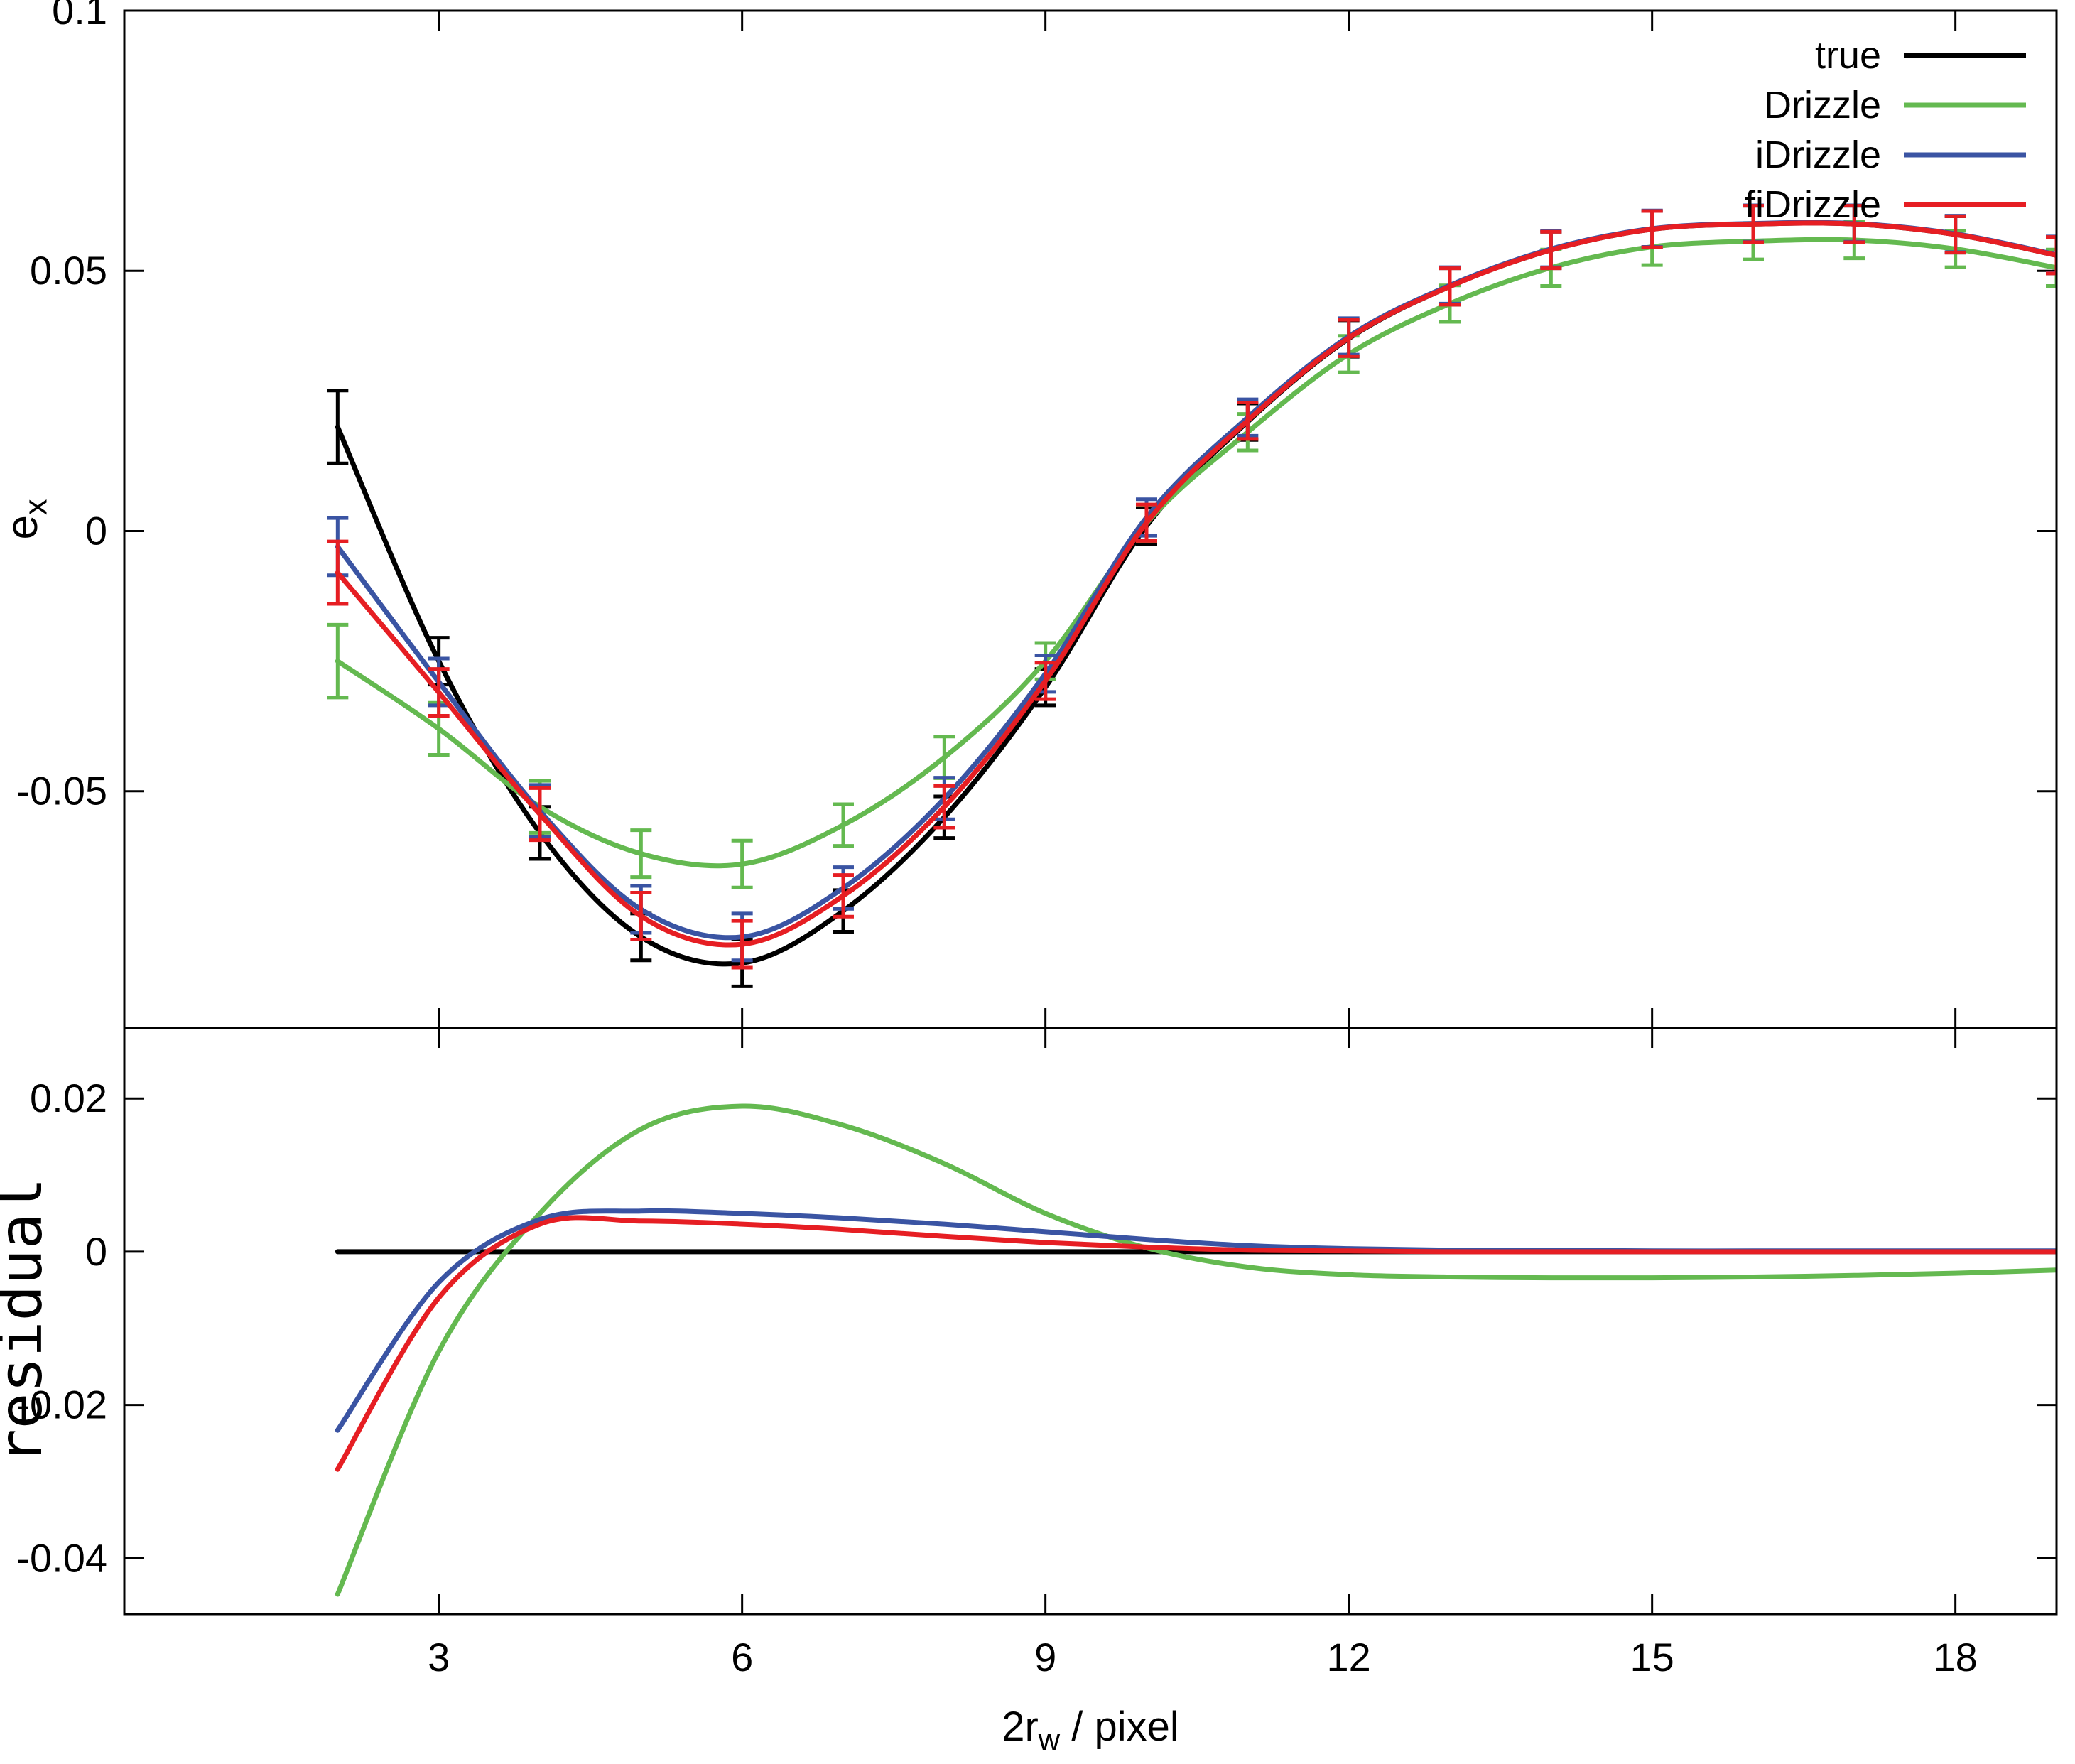 The height and width of the screenshot is (1764, 2075). What do you see at coordinates (61, 1557) in the screenshot?
I see `y-tick-label: -0.04` at bounding box center [61, 1557].